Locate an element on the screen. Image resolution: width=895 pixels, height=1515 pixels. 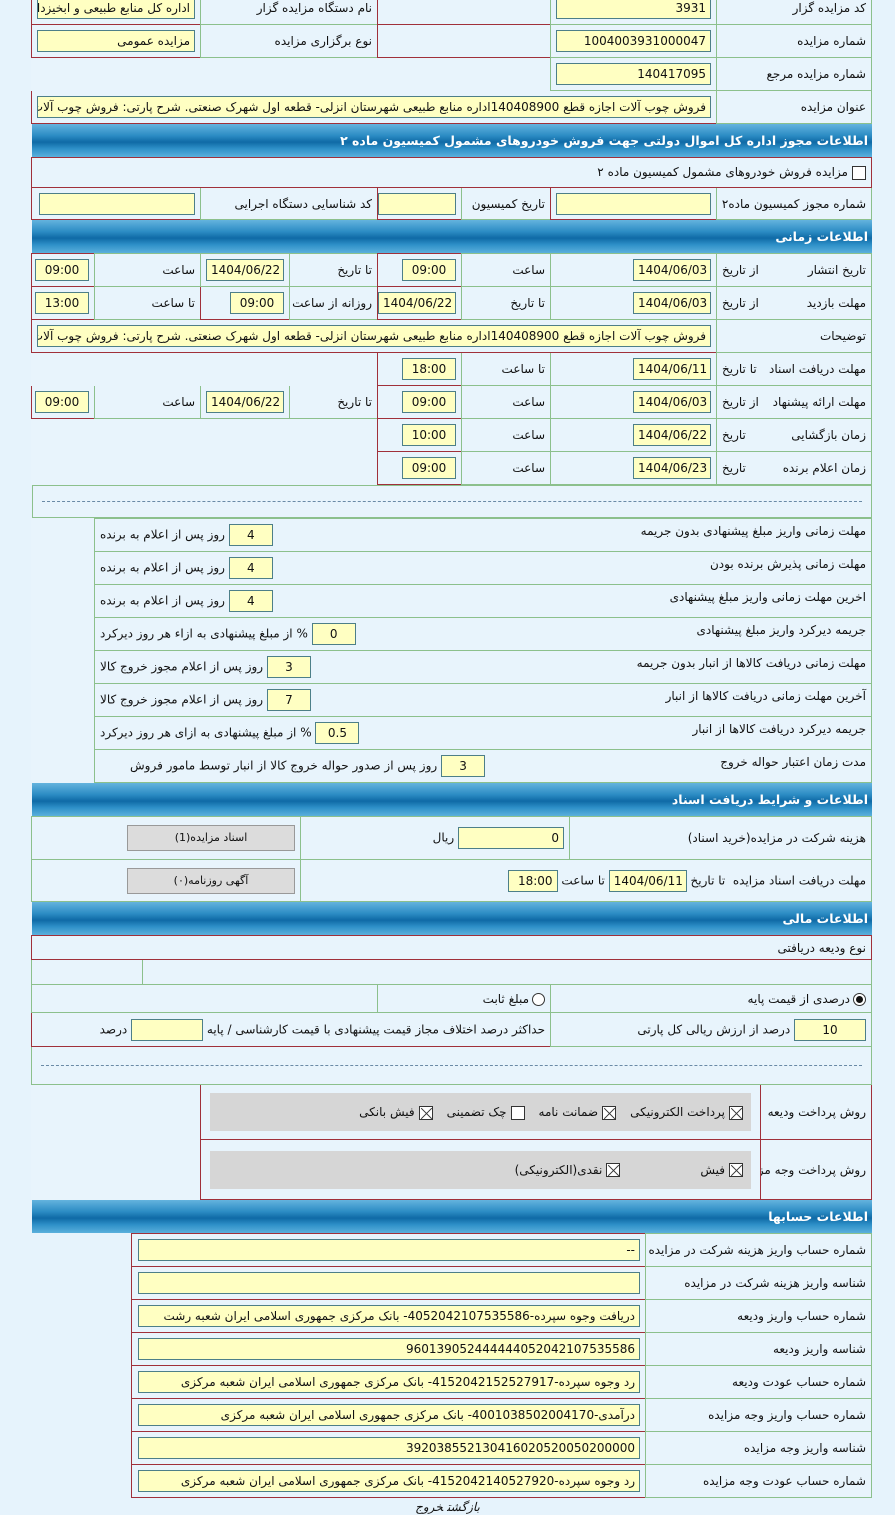
offer-time-field: 09:00 is located at coordinates (429, 402).